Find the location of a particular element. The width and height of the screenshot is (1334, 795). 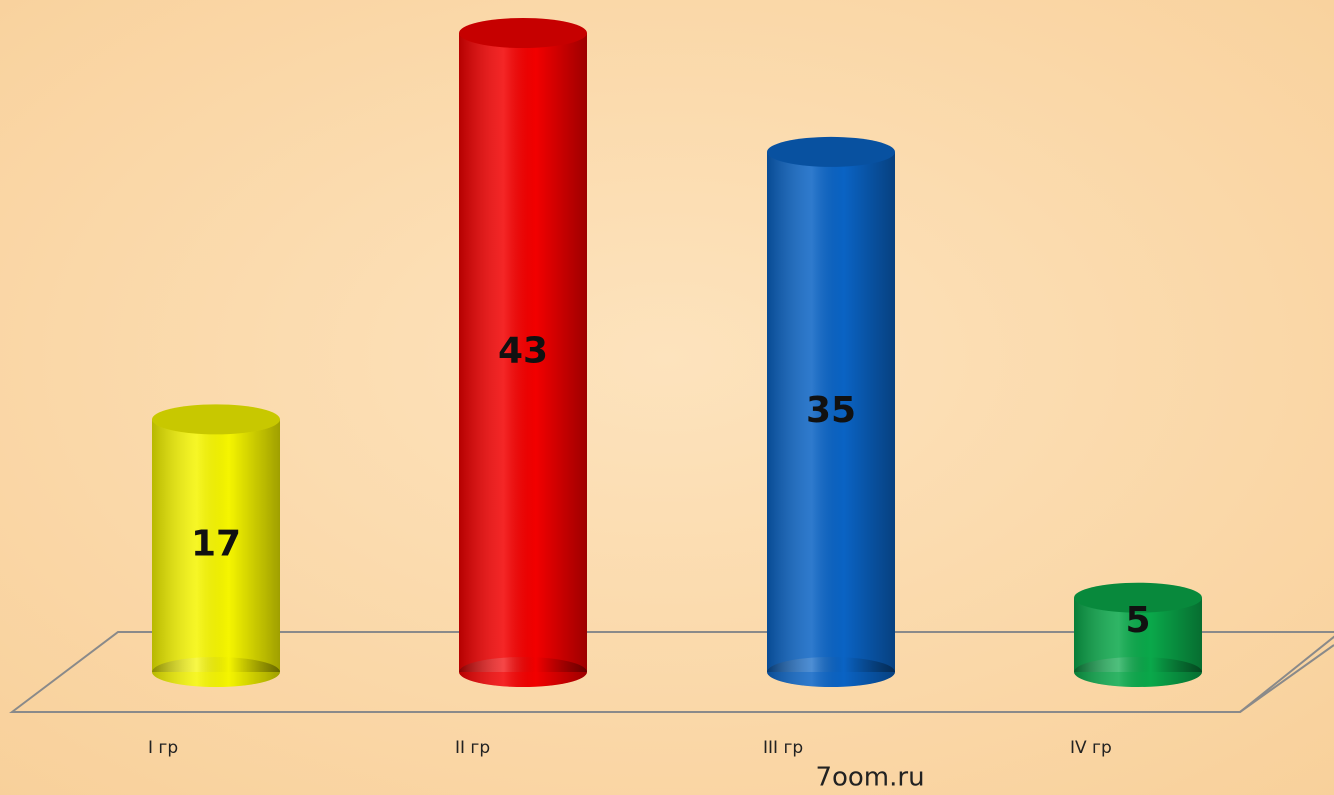

floor-edge is located at coordinates (1286, 678).